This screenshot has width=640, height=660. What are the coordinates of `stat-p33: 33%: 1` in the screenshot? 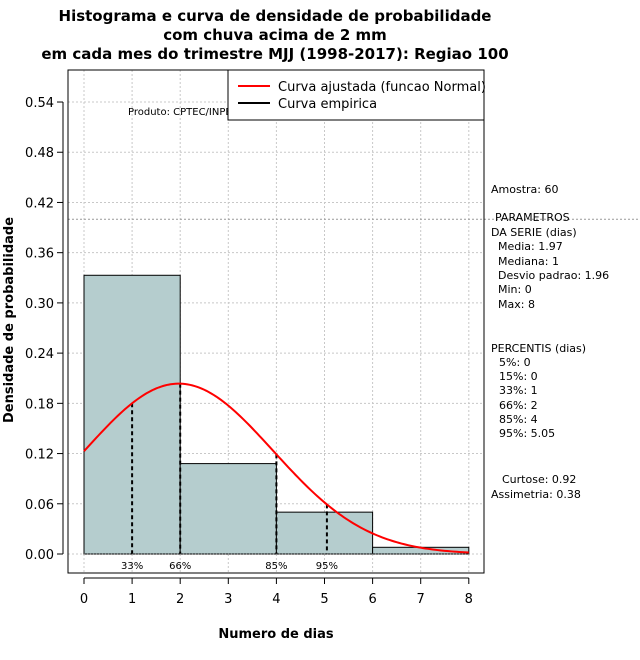 It's located at (518, 390).